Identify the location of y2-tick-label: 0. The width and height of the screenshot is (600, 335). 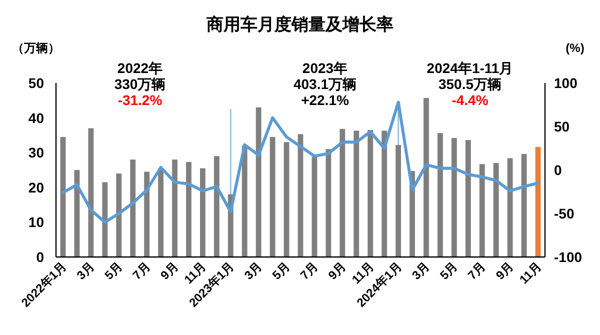
(558, 170).